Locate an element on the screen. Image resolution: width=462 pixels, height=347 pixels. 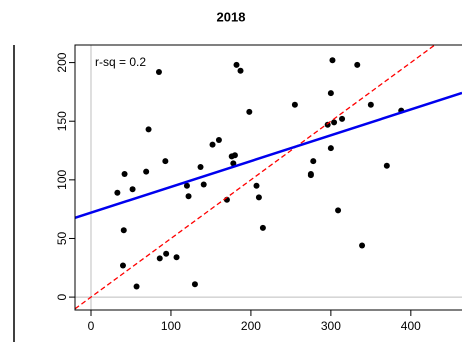
y-tick-label: 100 is located at coordinates (62, 180).